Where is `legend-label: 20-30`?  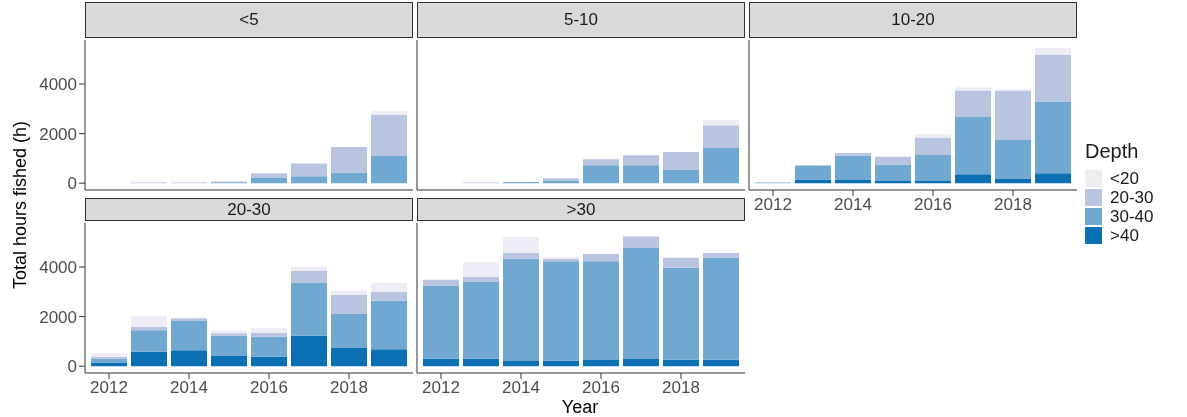
legend-label: 20-30 is located at coordinates (1132, 197).